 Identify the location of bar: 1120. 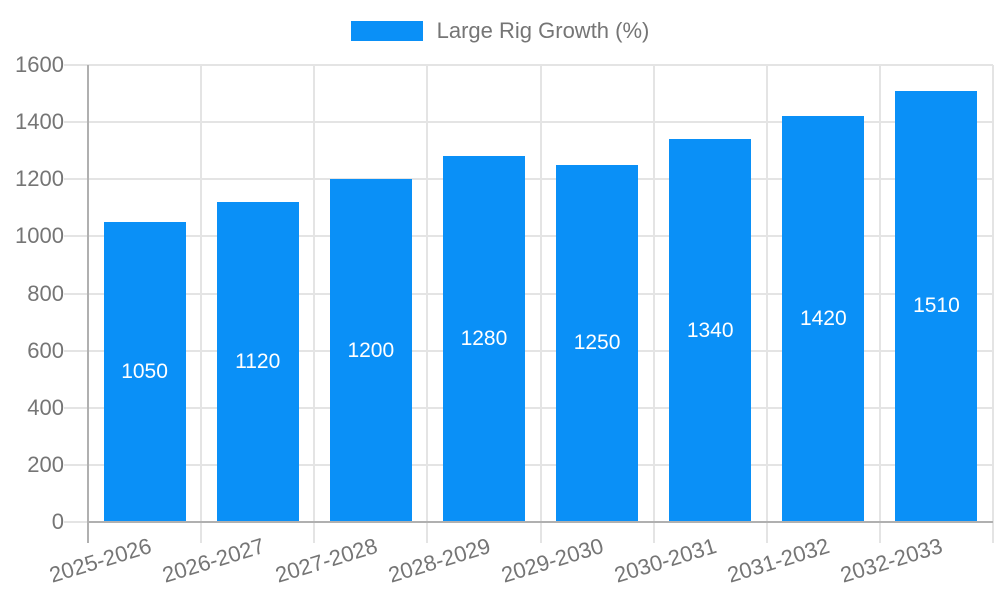
(257, 362).